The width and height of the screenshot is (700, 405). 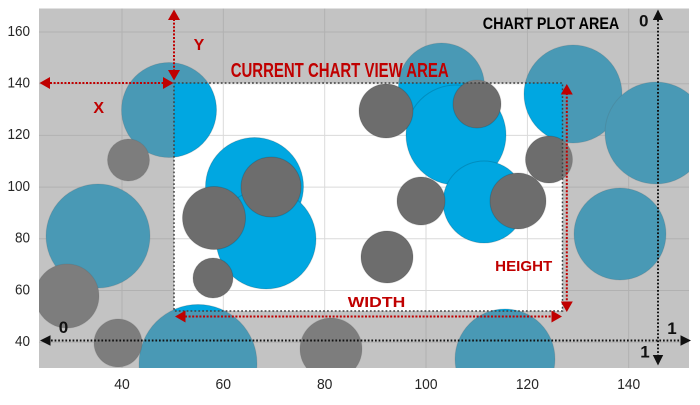 What do you see at coordinates (98, 108) in the screenshot?
I see `svg-text: X` at bounding box center [98, 108].